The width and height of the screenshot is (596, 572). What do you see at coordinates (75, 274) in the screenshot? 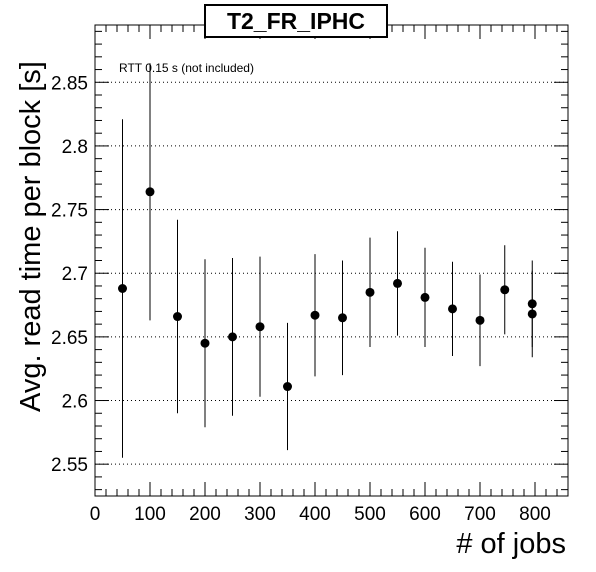
I see `y-tick-label: 2.7` at bounding box center [75, 274].